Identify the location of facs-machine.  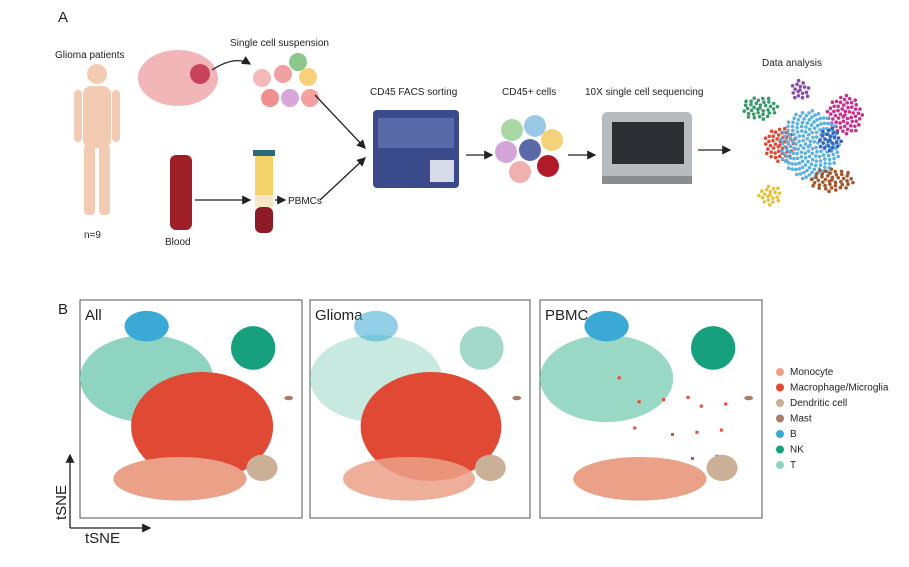
(416, 149).